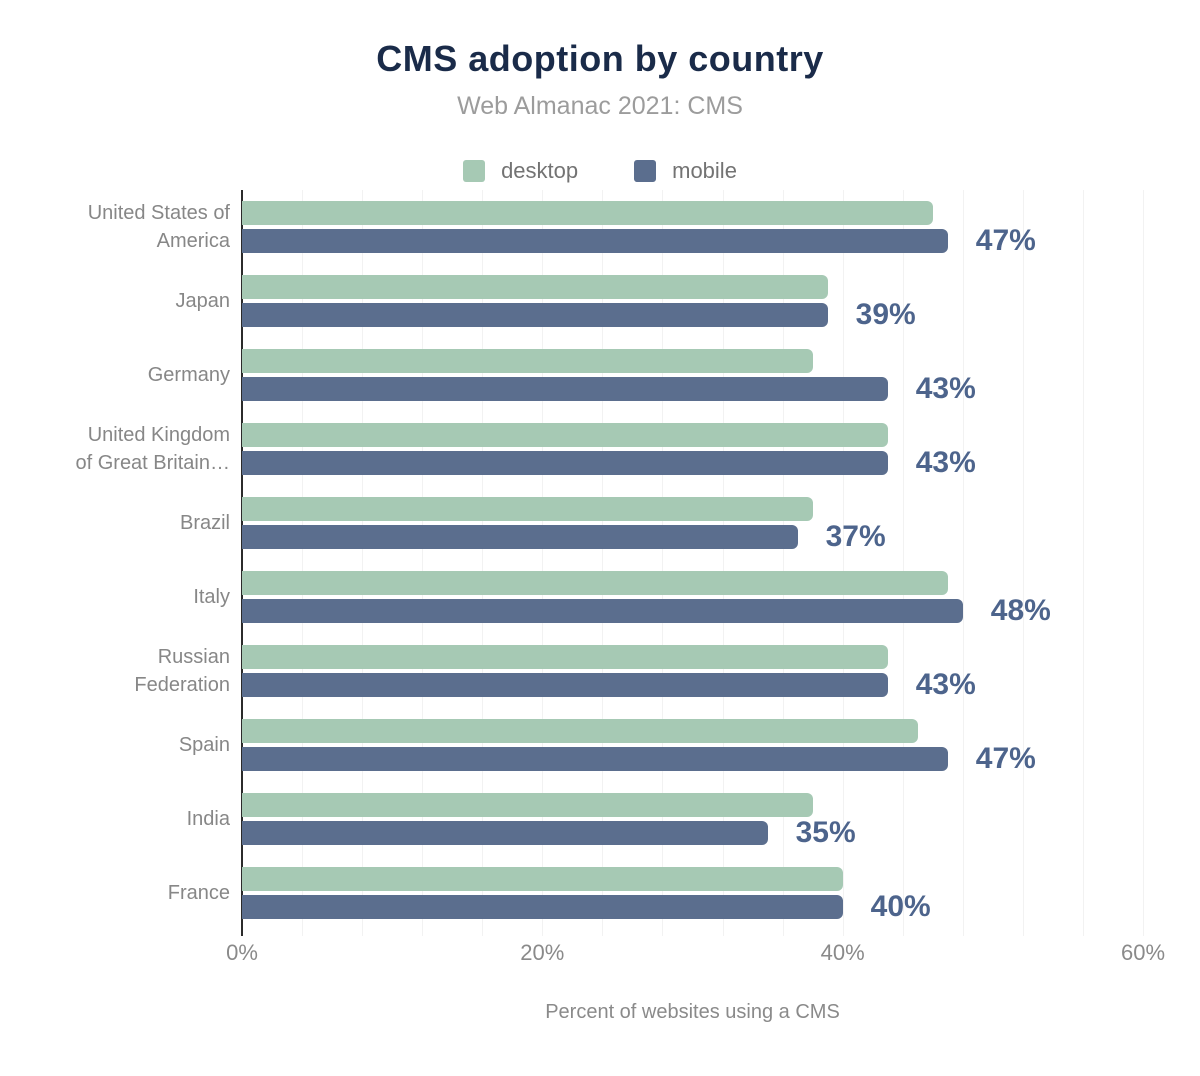 The width and height of the screenshot is (1200, 1076). What do you see at coordinates (695, 953) in the screenshot?
I see `x-axis-ticks: 0% 20% 40% 60%` at bounding box center [695, 953].